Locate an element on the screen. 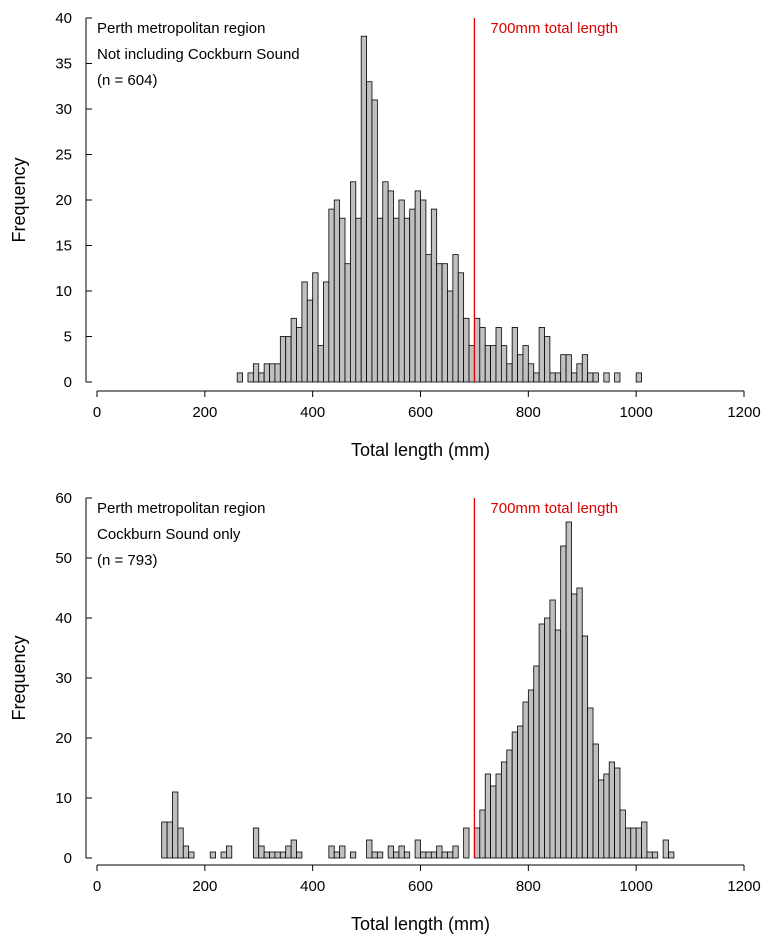 Image resolution: width=771 pixels, height=945 pixels. y-tick-label: 0 is located at coordinates (68, 382).